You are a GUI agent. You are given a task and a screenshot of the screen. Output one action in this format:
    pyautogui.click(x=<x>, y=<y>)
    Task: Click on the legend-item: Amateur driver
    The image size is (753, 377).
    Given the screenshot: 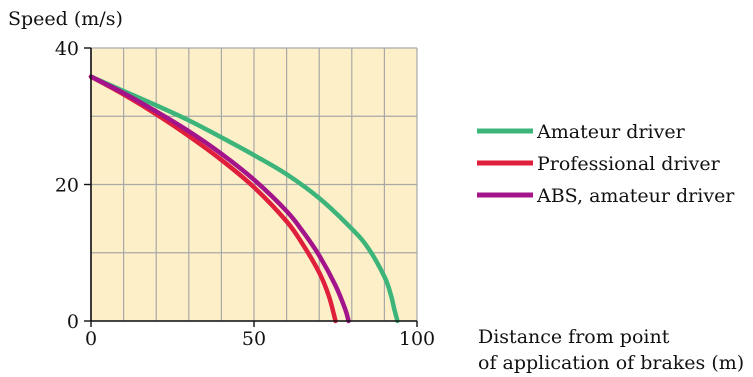 What is the action you would take?
    pyautogui.click(x=581, y=132)
    